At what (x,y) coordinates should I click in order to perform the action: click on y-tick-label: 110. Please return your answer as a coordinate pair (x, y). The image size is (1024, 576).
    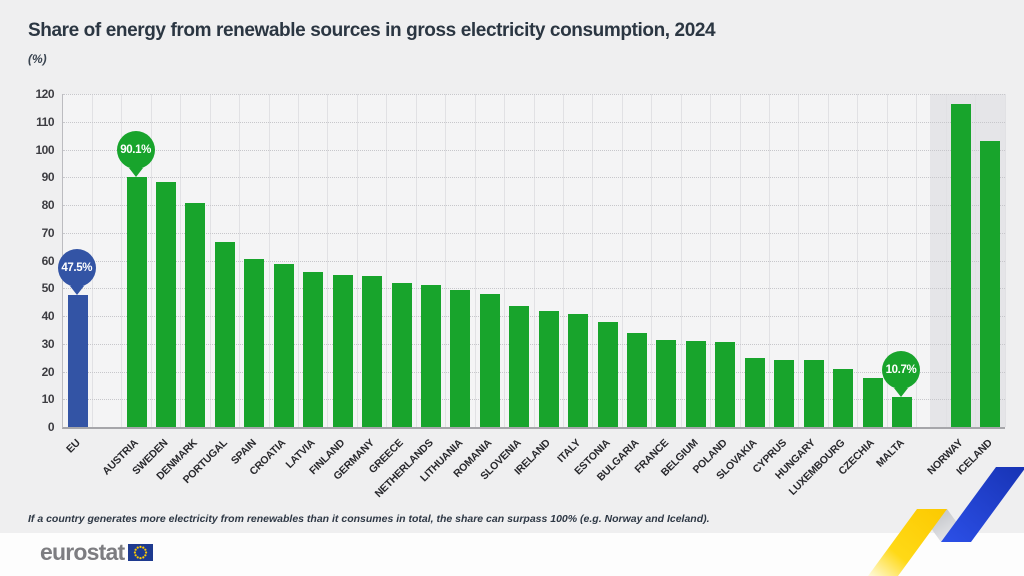
    Looking at the image, I should click on (45, 121).